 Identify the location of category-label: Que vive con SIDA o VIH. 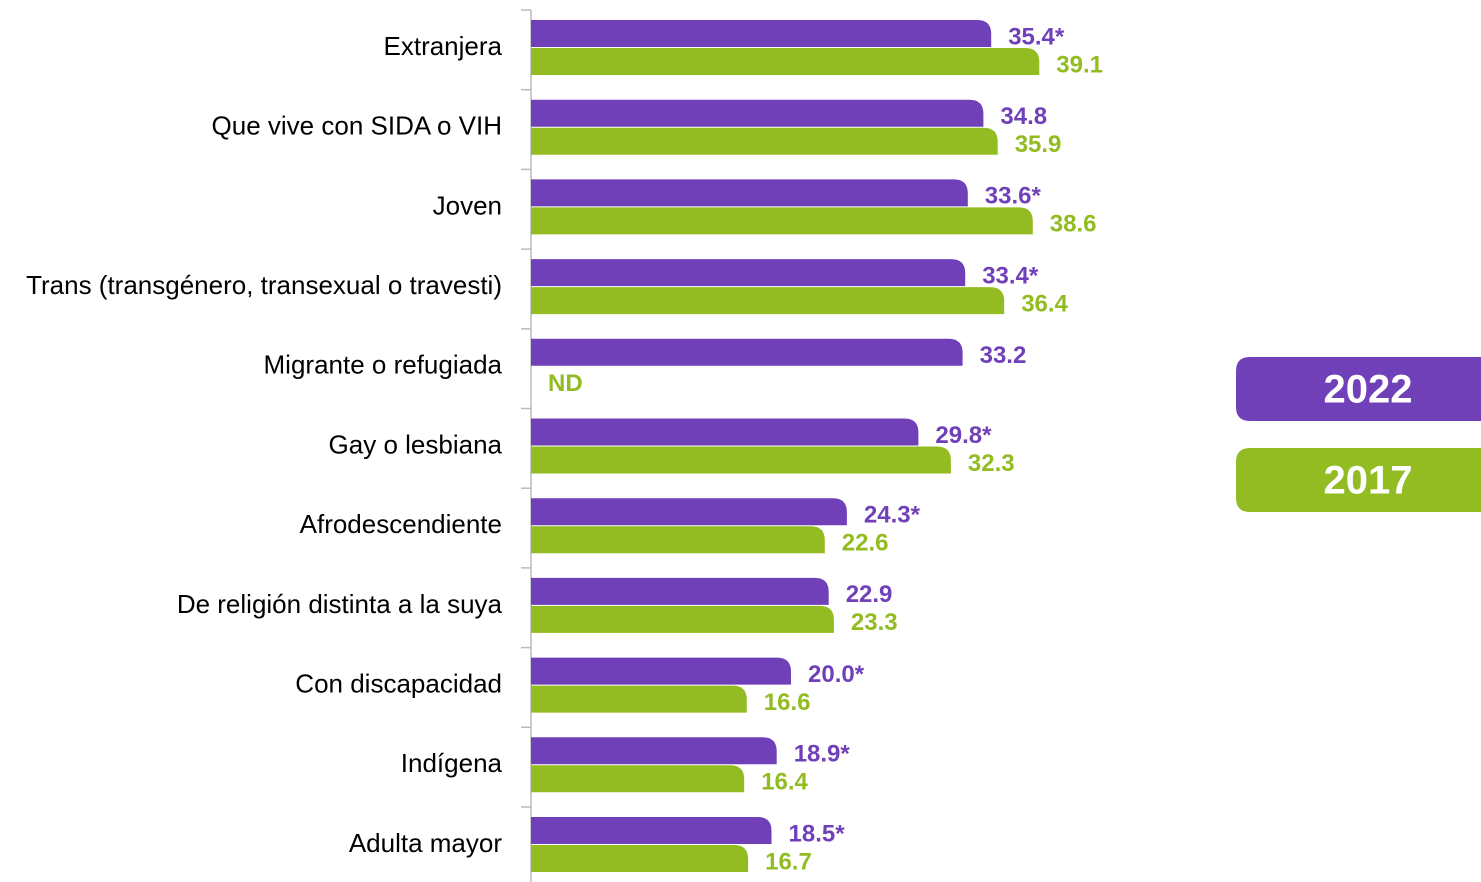
(357, 126).